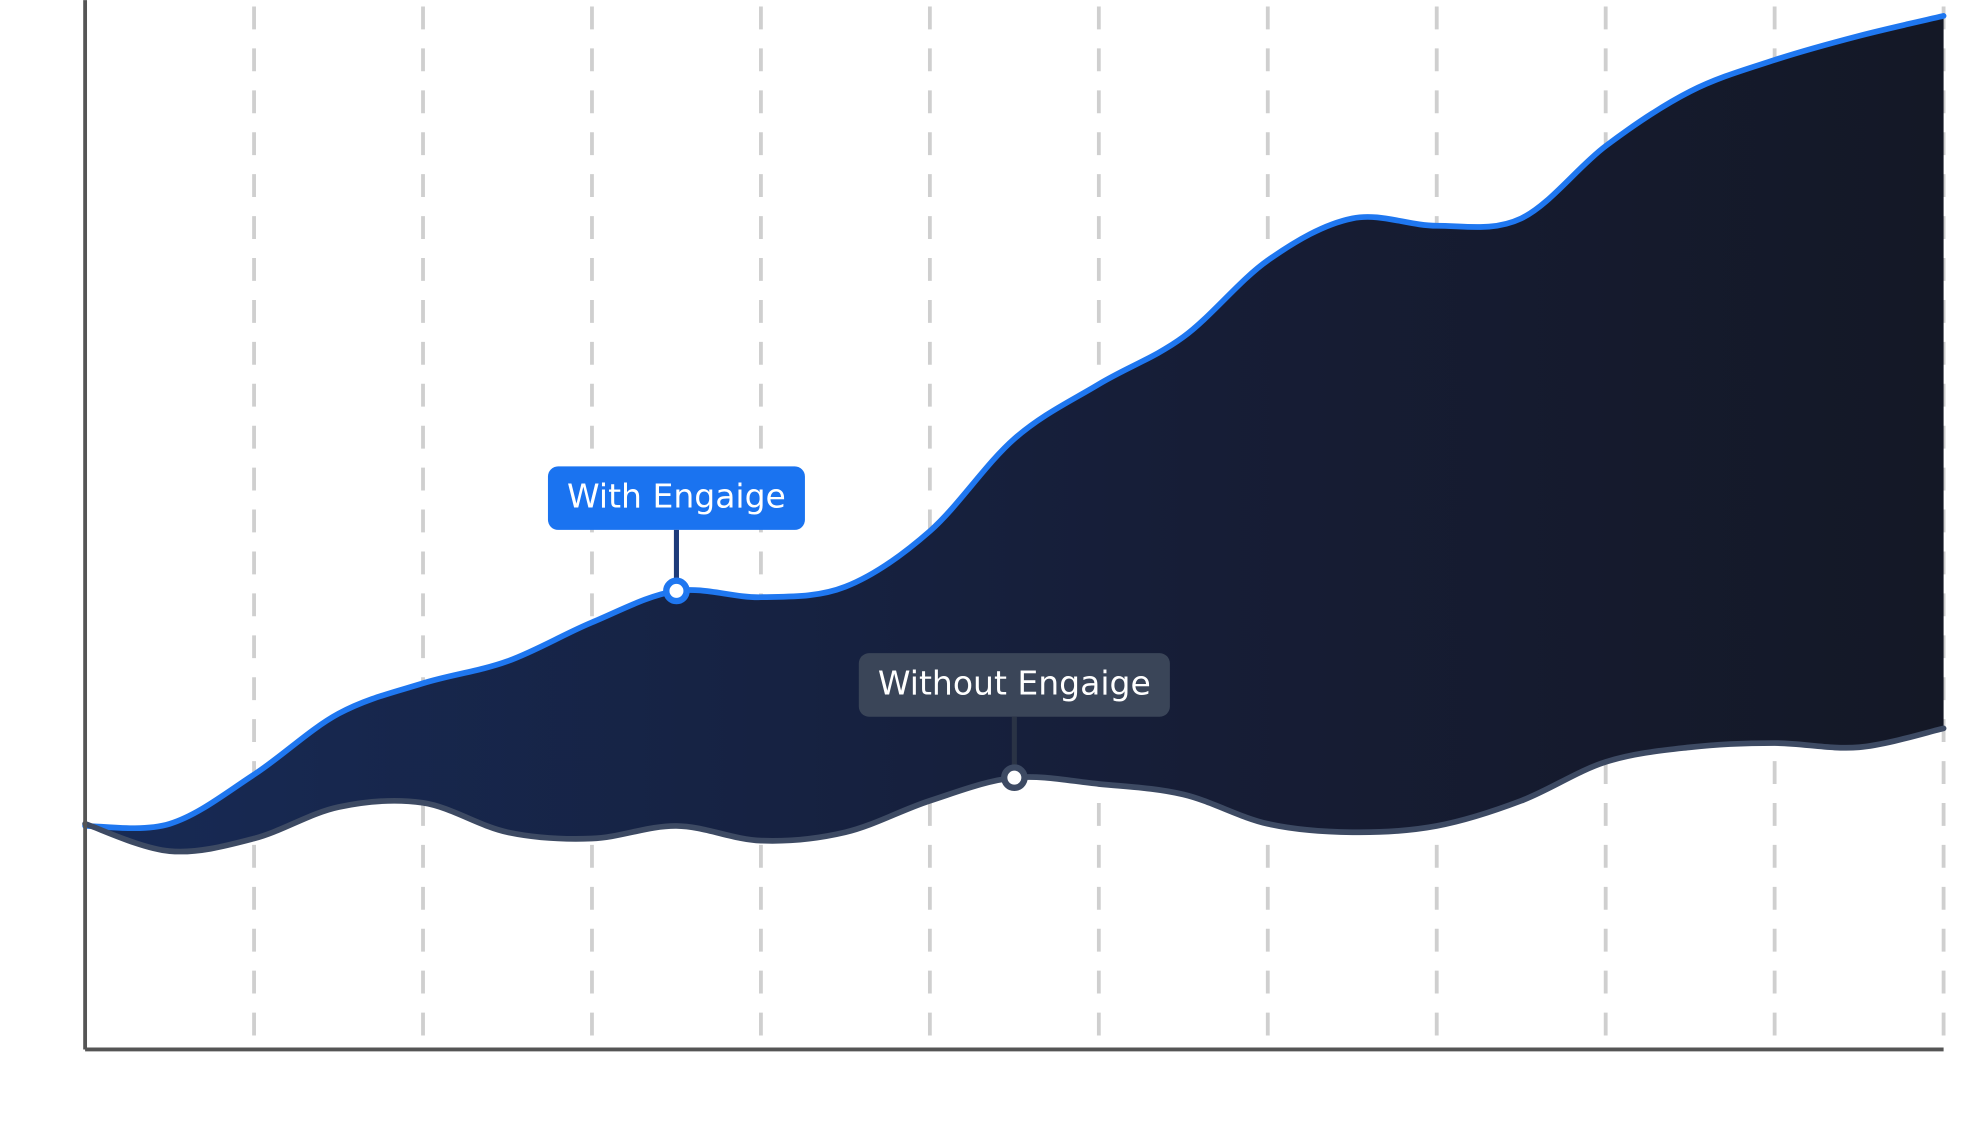 This screenshot has width=1969, height=1122. I want to click on annotation: With Engaige, so click(676, 498).